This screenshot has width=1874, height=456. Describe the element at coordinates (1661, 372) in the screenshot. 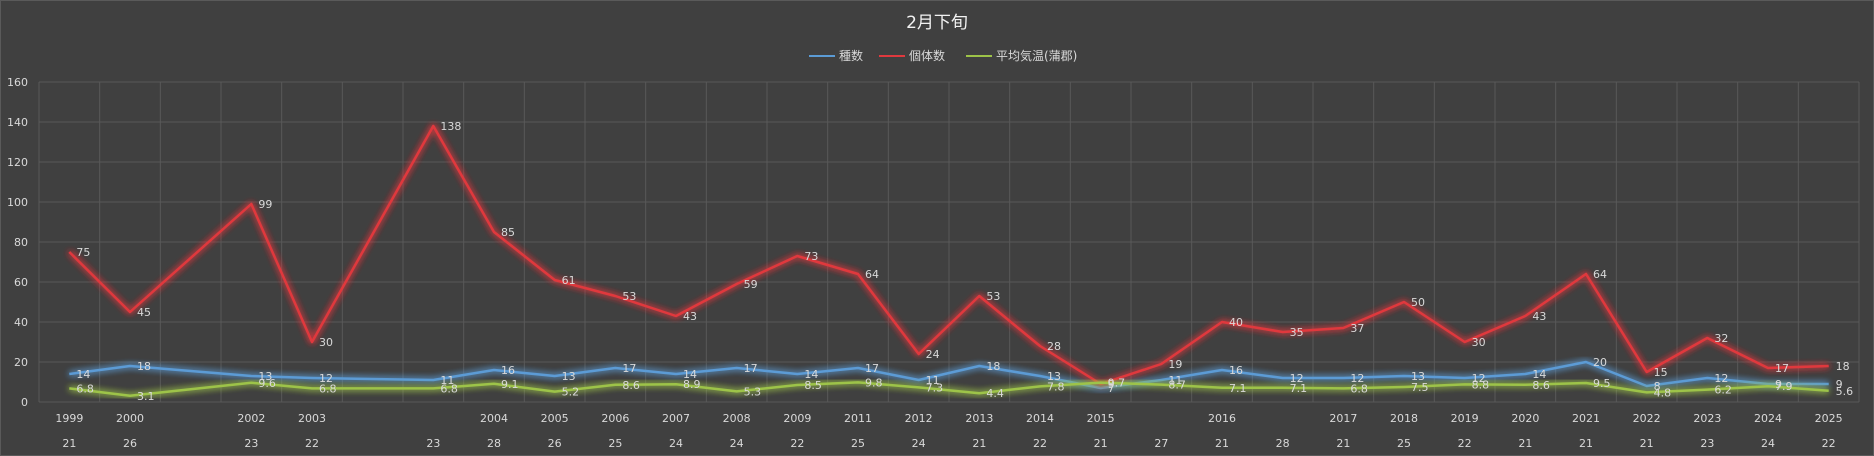

I see `data-label-series-2: 15` at that location.